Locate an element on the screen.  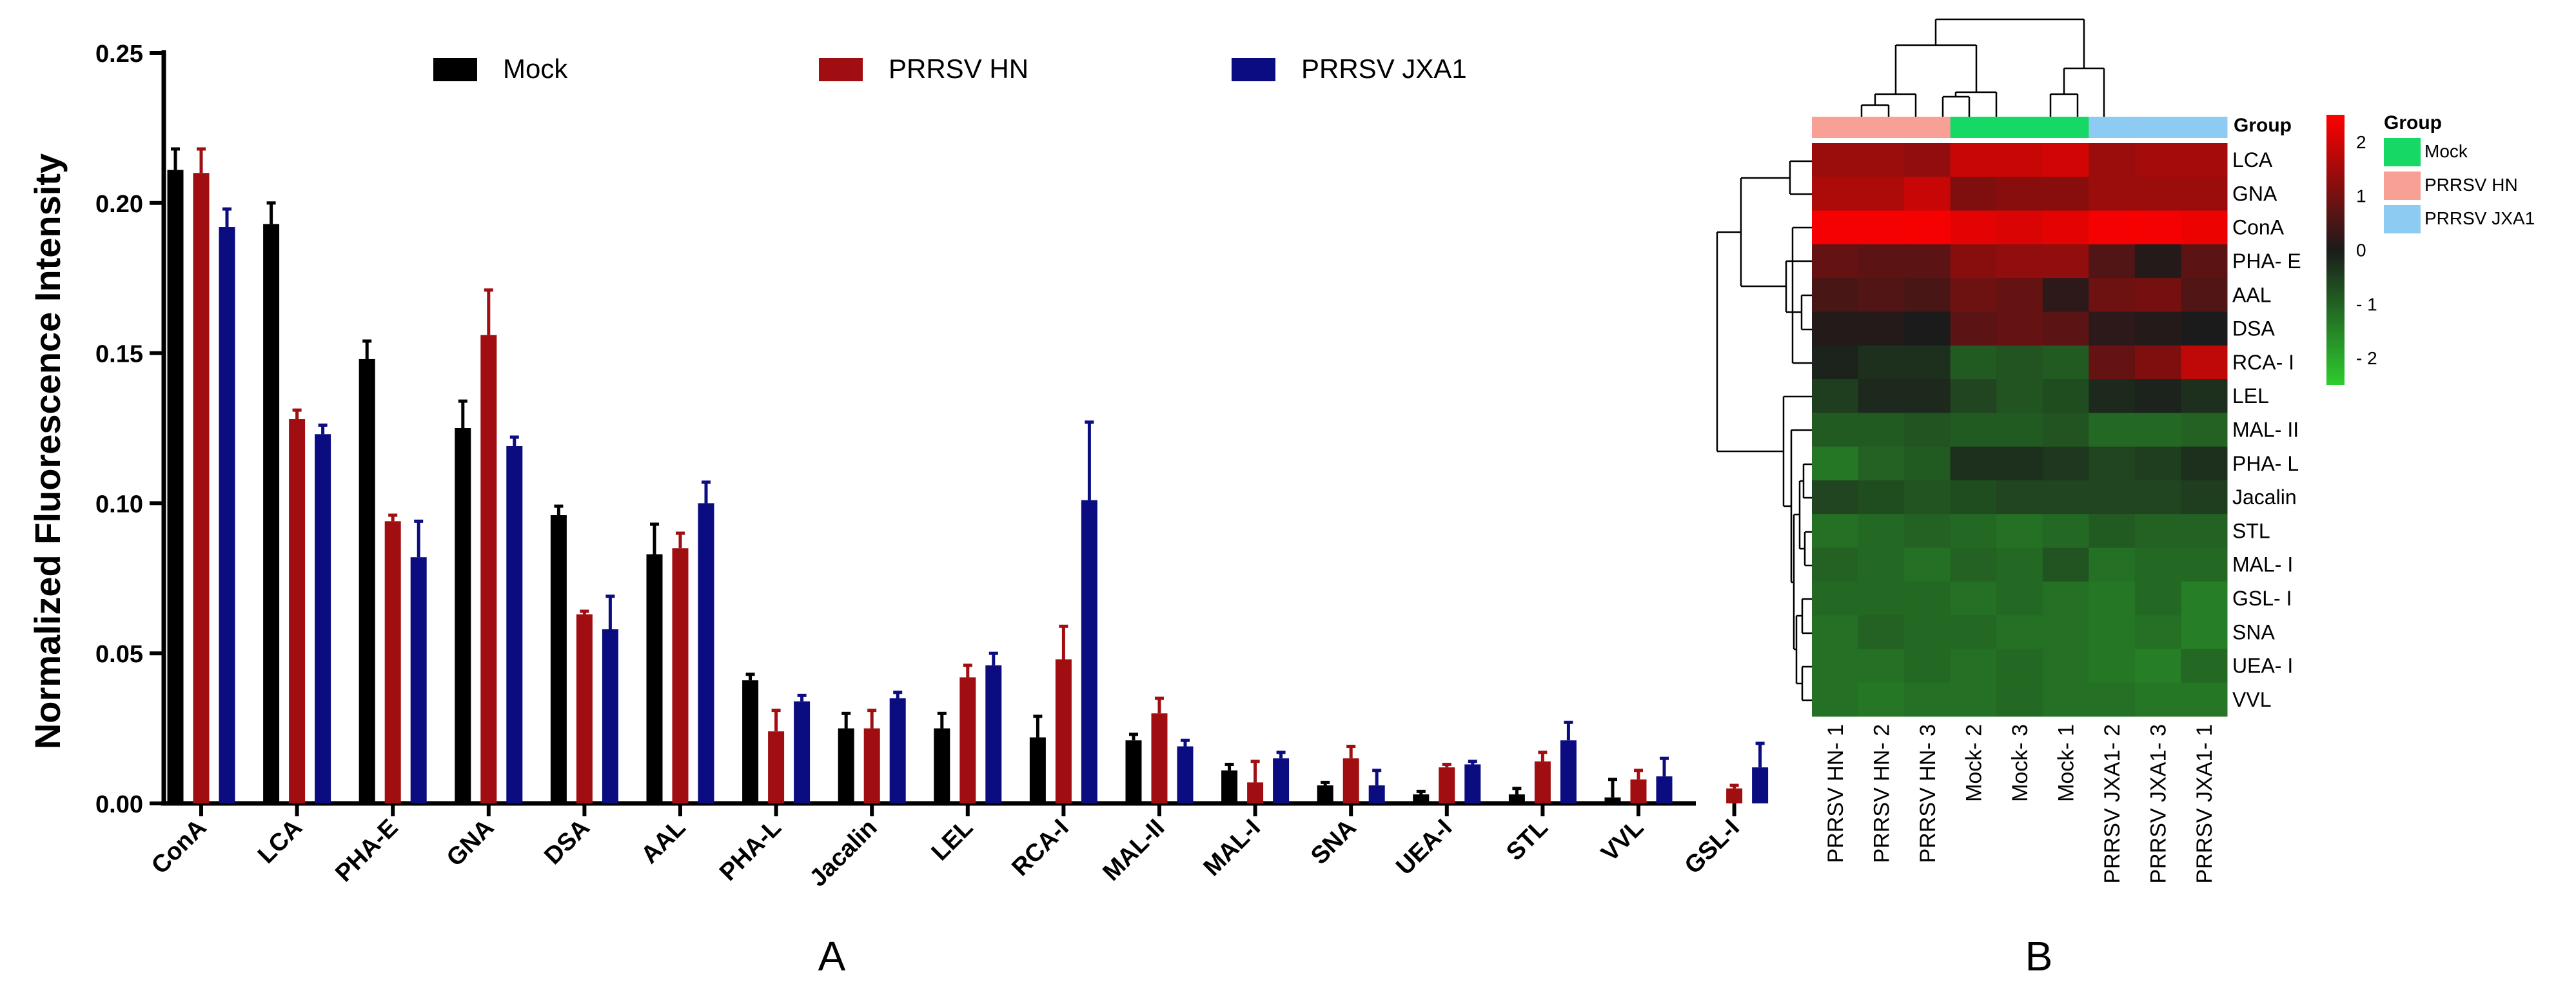
heatmap-cell-PHA-E is located at coordinates (1927, 261).